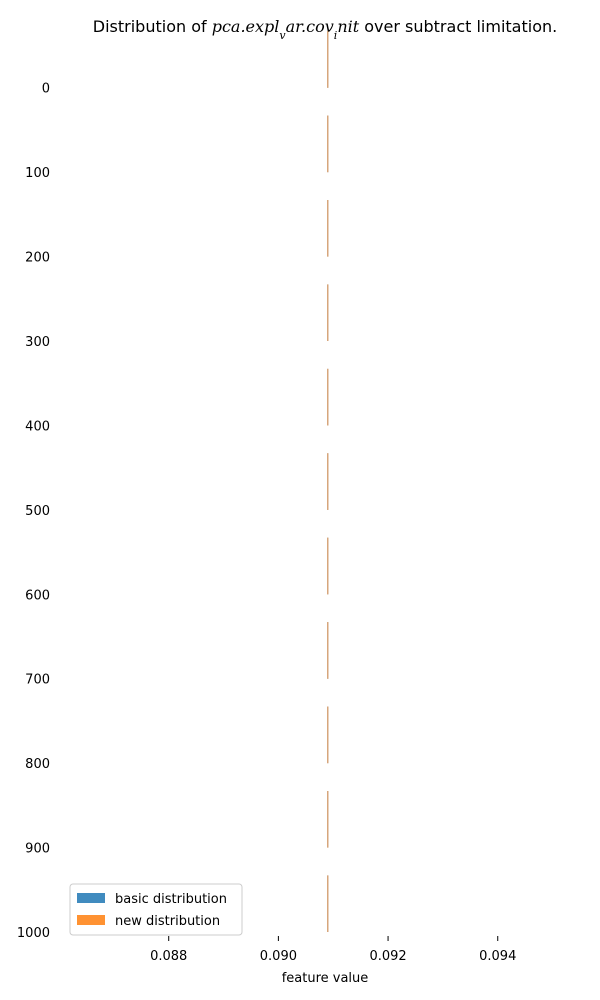 This screenshot has height=1000, width=600. What do you see at coordinates (37, 764) in the screenshot?
I see `y-tick-label: 800` at bounding box center [37, 764].